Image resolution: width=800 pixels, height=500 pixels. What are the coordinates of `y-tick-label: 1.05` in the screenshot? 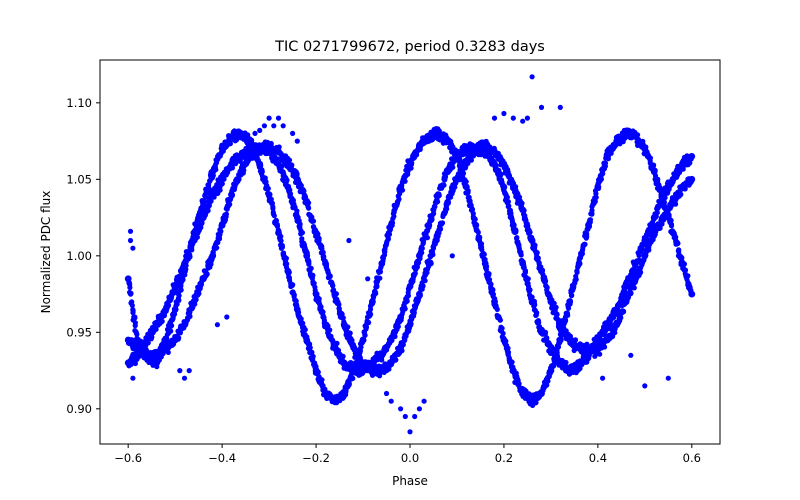 It's located at (79, 179).